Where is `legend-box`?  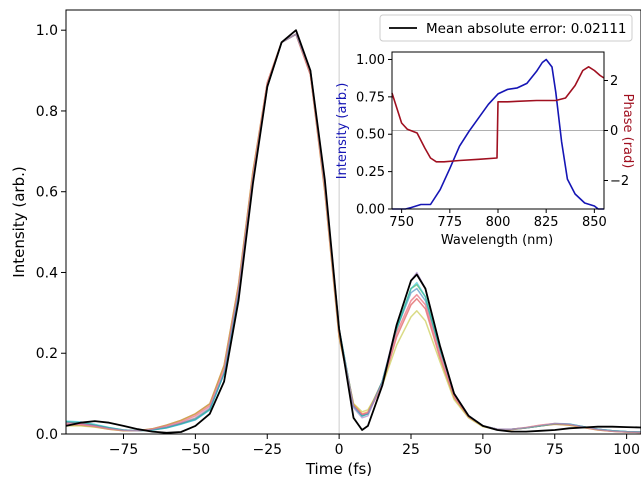
legend-box is located at coordinates (506, 28).